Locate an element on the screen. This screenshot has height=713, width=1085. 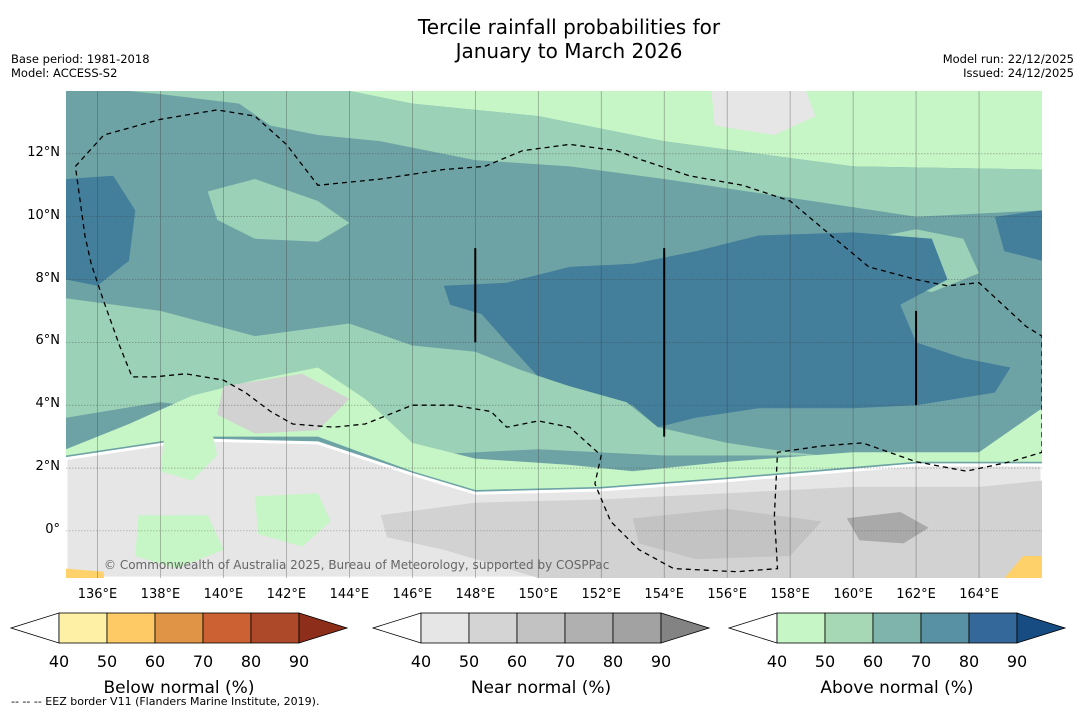
lon-tick-label: 136°E is located at coordinates (97, 594).